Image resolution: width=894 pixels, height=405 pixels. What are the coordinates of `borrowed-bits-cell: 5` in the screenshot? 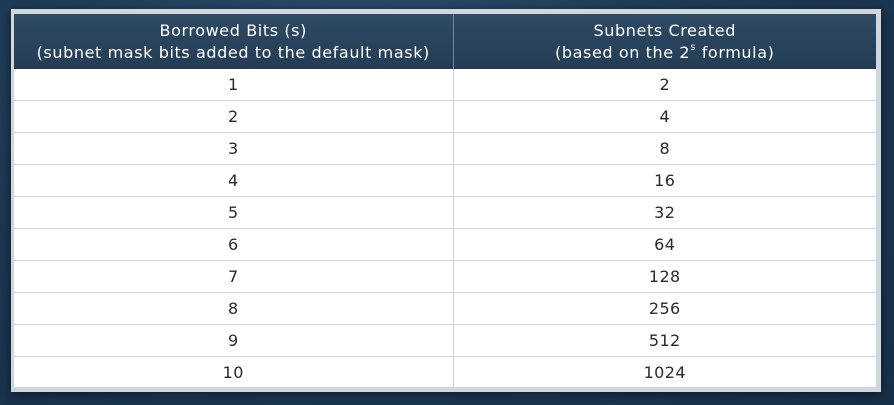 It's located at (234, 212).